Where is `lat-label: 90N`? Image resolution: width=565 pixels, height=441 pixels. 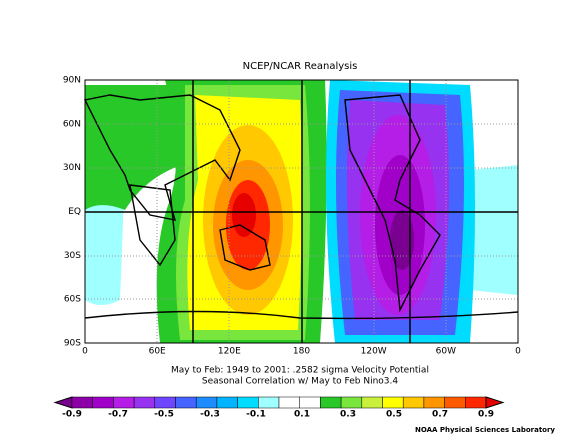 lat-label: 90N is located at coordinates (72, 81).